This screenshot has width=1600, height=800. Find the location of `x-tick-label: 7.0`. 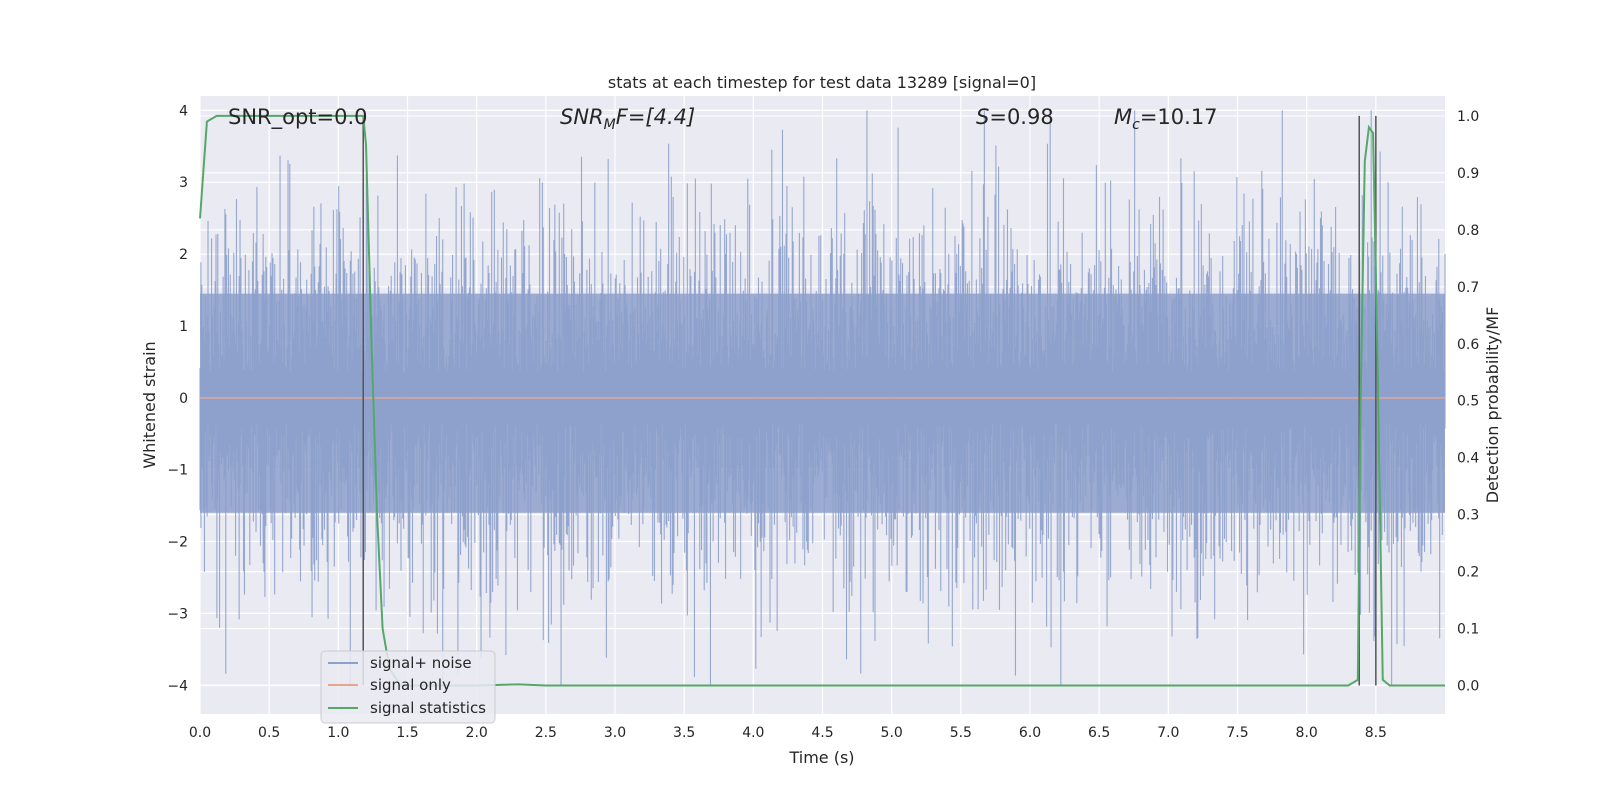

x-tick-label: 7.0 is located at coordinates (1168, 733).